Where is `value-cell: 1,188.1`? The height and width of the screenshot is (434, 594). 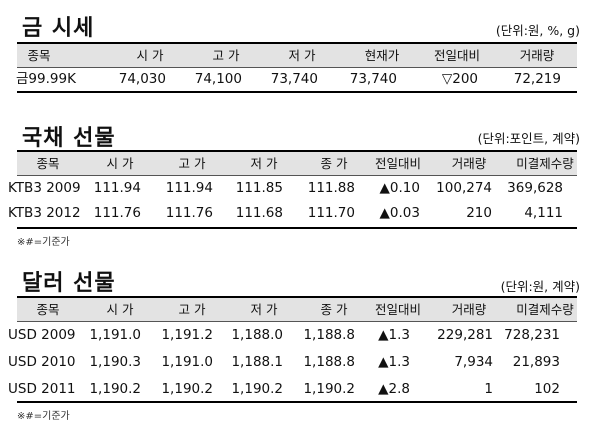
value-cell: 1,188.1 is located at coordinates (257, 362).